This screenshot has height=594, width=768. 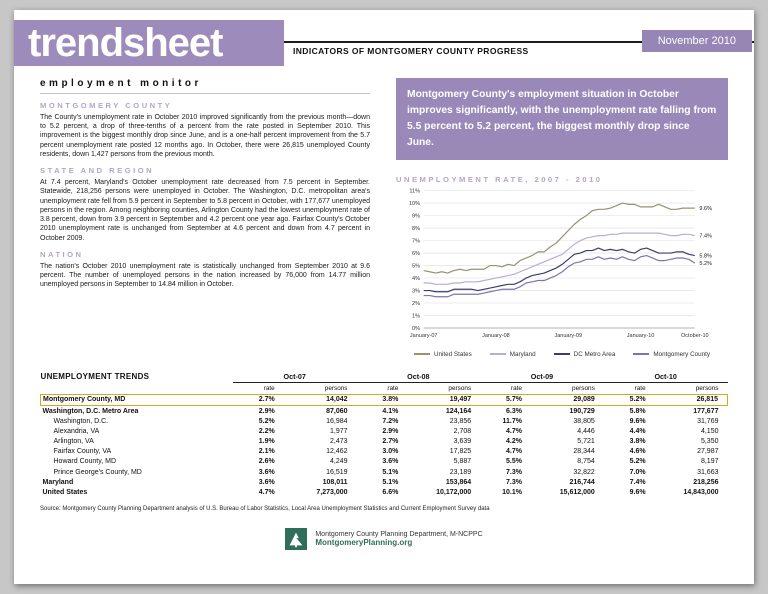 I want to click on rate-value: 7.2%, so click(x=390, y=421).